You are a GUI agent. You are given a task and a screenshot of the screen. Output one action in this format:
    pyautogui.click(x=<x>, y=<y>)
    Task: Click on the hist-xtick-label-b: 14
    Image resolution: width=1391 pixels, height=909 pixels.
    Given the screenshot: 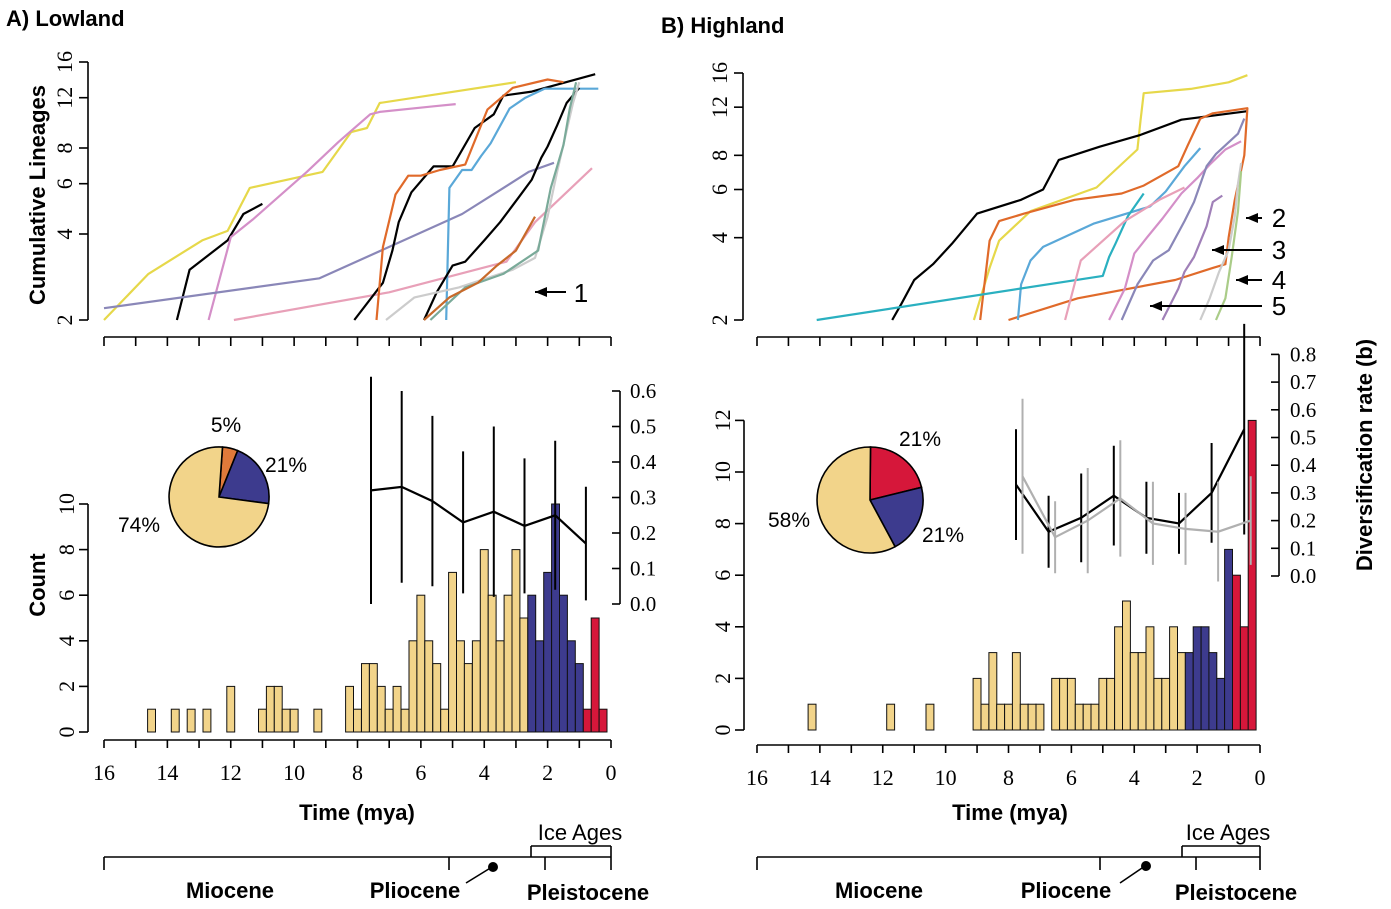 What is the action you would take?
    pyautogui.click(x=820, y=777)
    